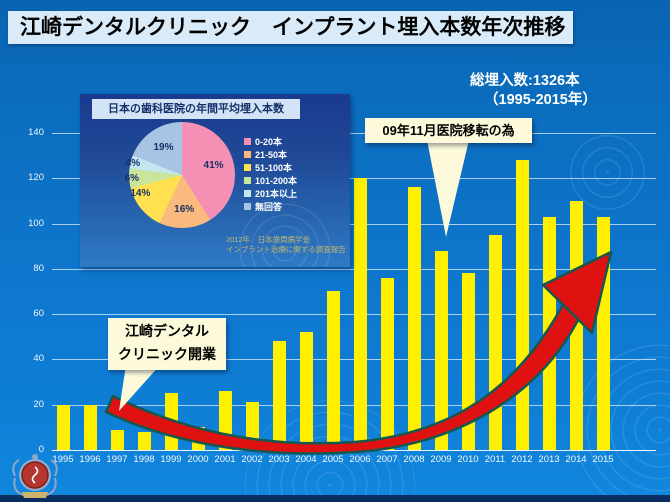 Image resolution: width=670 pixels, height=502 pixels. What do you see at coordinates (306, 391) in the screenshot?
I see `bar-2004` at bounding box center [306, 391].